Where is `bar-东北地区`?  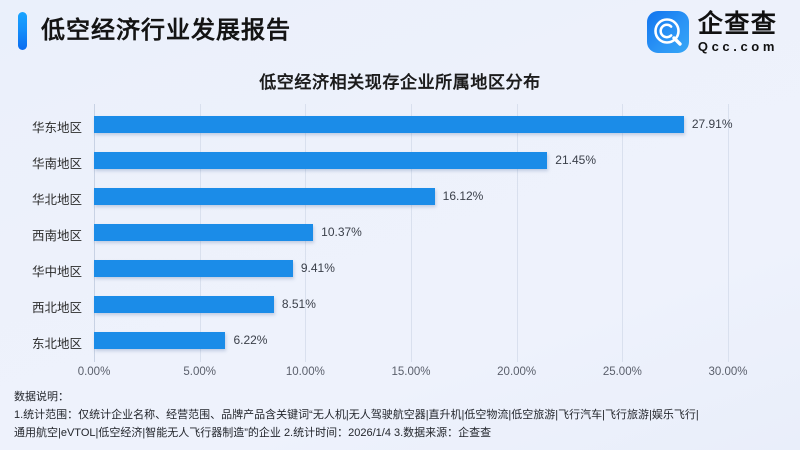 bar-东北地区 is located at coordinates (160, 340).